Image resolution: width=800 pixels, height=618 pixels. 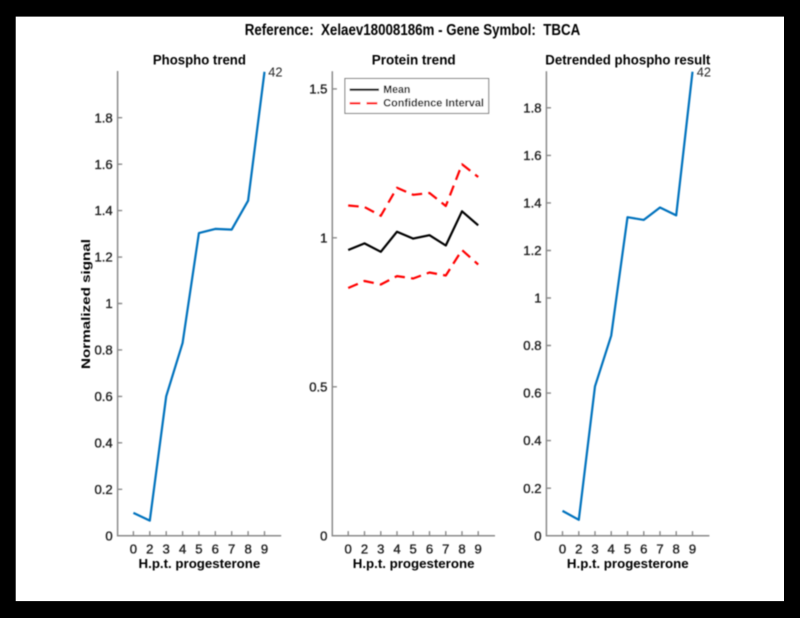 I want to click on svg-text: 0.5, so click(x=318, y=386).